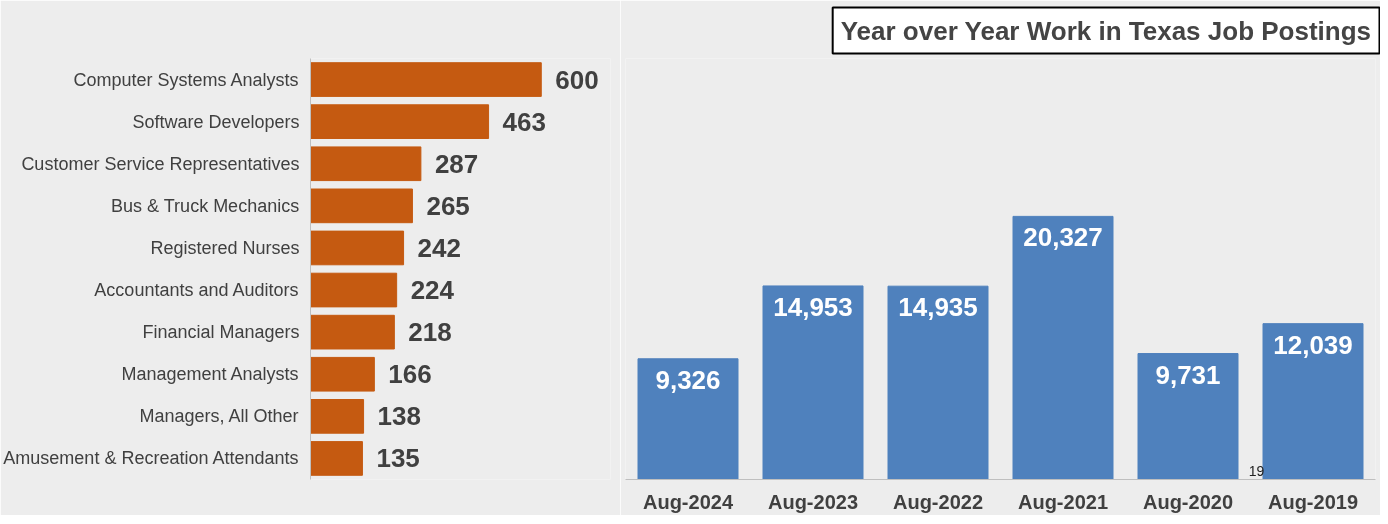  I want to click on data-label: 218, so click(430, 332).